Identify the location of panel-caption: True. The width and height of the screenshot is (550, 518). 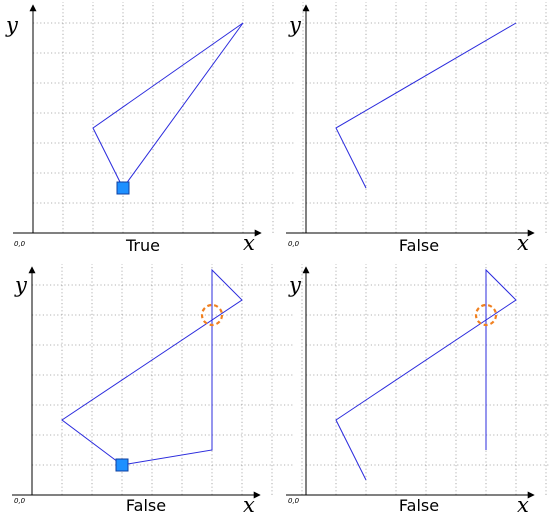
(142, 245).